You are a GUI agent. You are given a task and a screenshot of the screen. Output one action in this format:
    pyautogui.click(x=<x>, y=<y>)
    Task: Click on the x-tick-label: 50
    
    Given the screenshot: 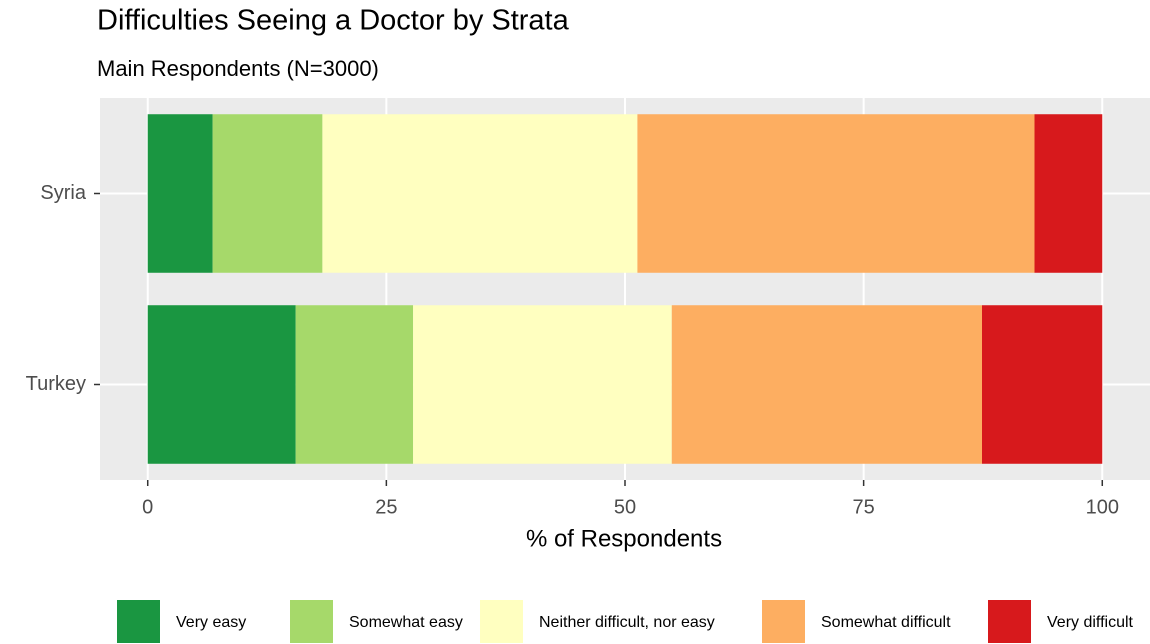 What is the action you would take?
    pyautogui.click(x=625, y=507)
    